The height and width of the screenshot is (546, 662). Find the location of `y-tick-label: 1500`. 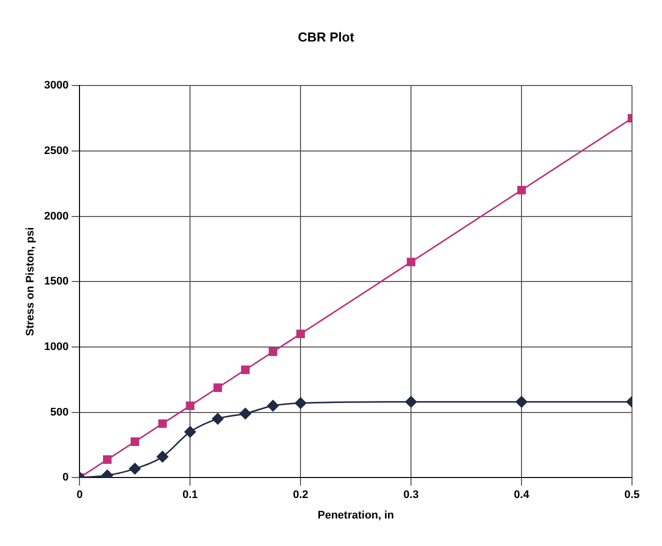

y-tick-label: 1500 is located at coordinates (56, 282).